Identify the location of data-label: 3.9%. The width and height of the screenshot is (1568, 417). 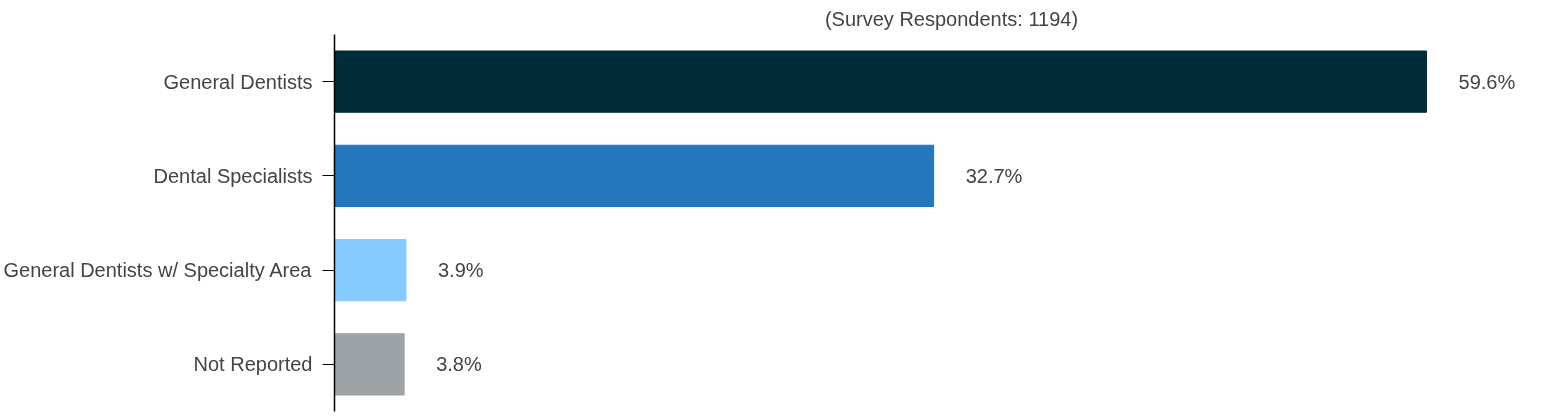
(460, 270).